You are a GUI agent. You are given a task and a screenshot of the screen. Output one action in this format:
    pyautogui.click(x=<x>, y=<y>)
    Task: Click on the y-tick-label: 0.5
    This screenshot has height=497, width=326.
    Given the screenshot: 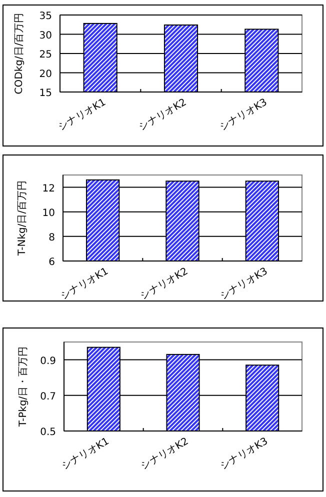 What is the action you would take?
    pyautogui.click(x=48, y=432)
    